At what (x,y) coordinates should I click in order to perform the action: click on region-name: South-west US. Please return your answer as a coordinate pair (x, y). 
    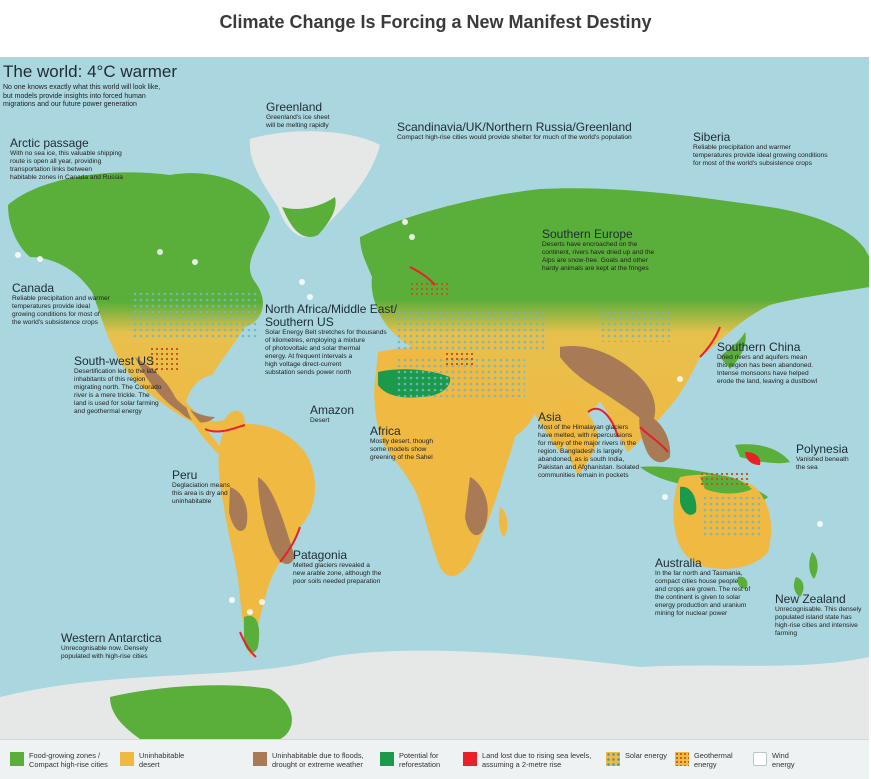
    Looking at the image, I should click on (114, 361).